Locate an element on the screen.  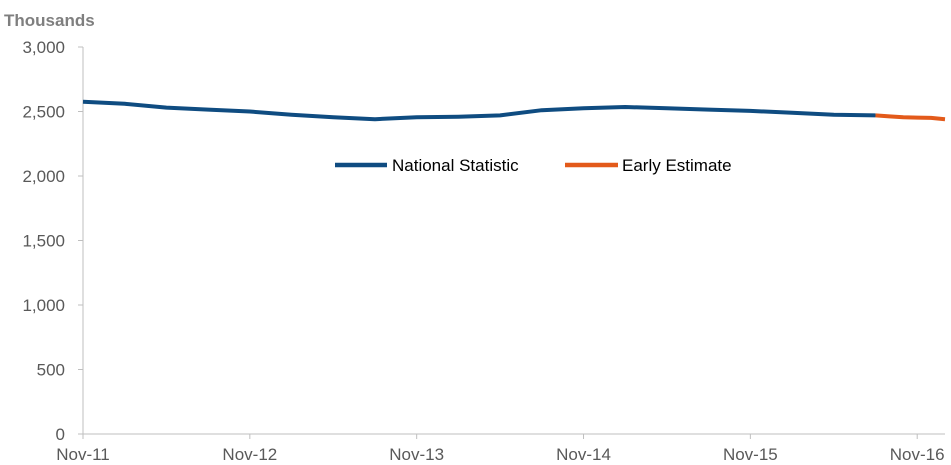
y-tick-label: 0 is located at coordinates (60, 434).